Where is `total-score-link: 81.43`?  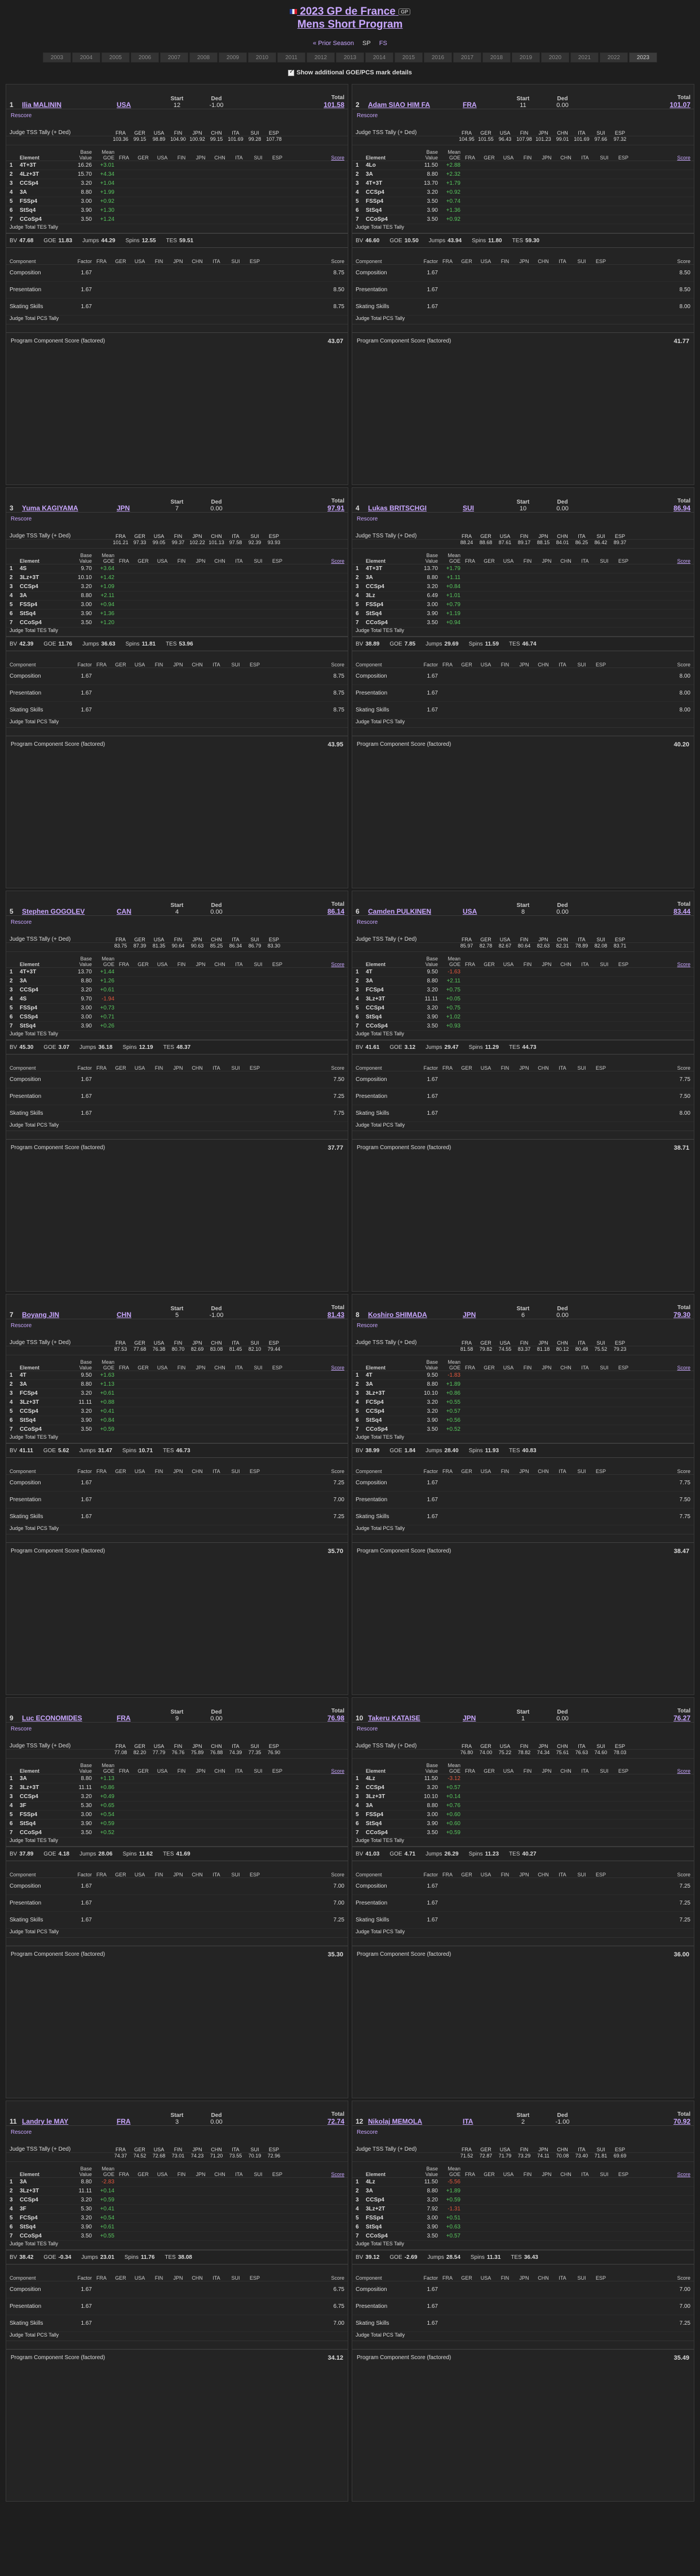
total-score-link: 81.43 is located at coordinates (335, 1315).